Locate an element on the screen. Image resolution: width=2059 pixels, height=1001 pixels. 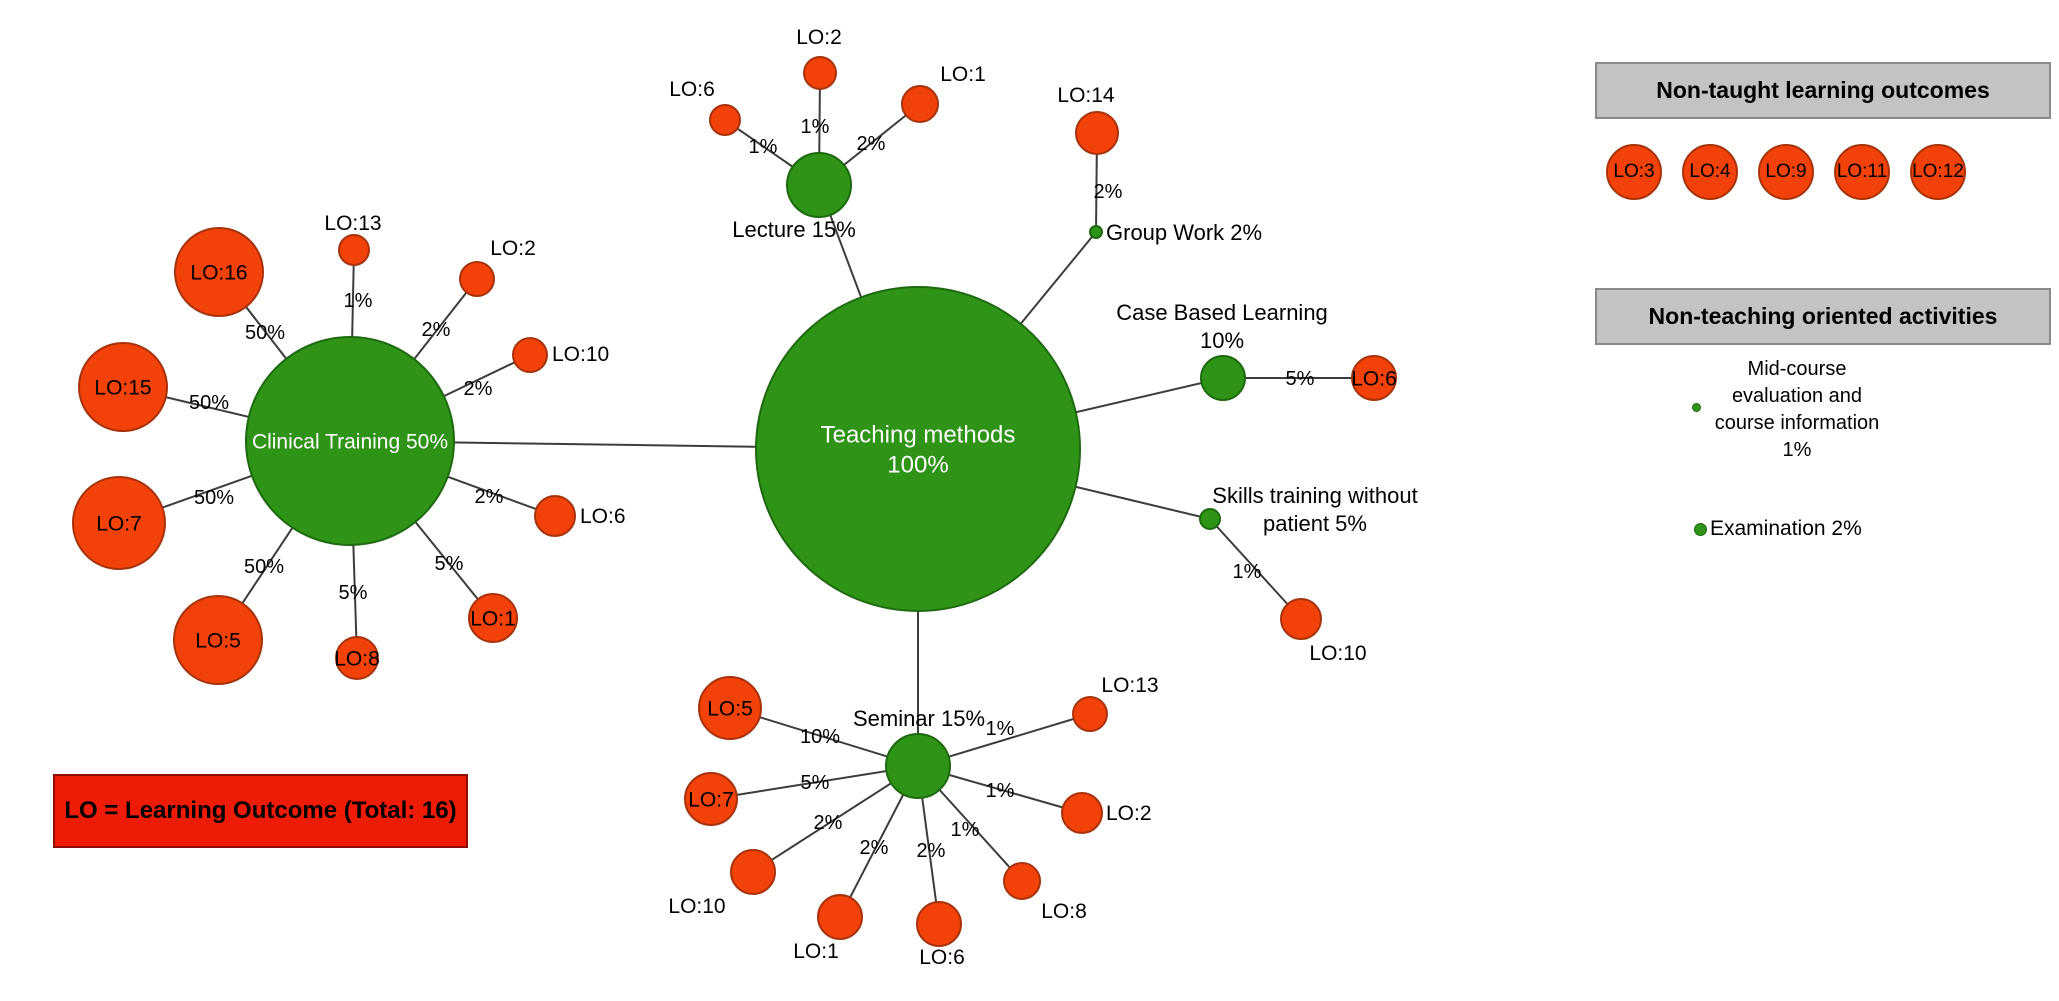
node-label-se8: LO:8 is located at coordinates (1064, 911).